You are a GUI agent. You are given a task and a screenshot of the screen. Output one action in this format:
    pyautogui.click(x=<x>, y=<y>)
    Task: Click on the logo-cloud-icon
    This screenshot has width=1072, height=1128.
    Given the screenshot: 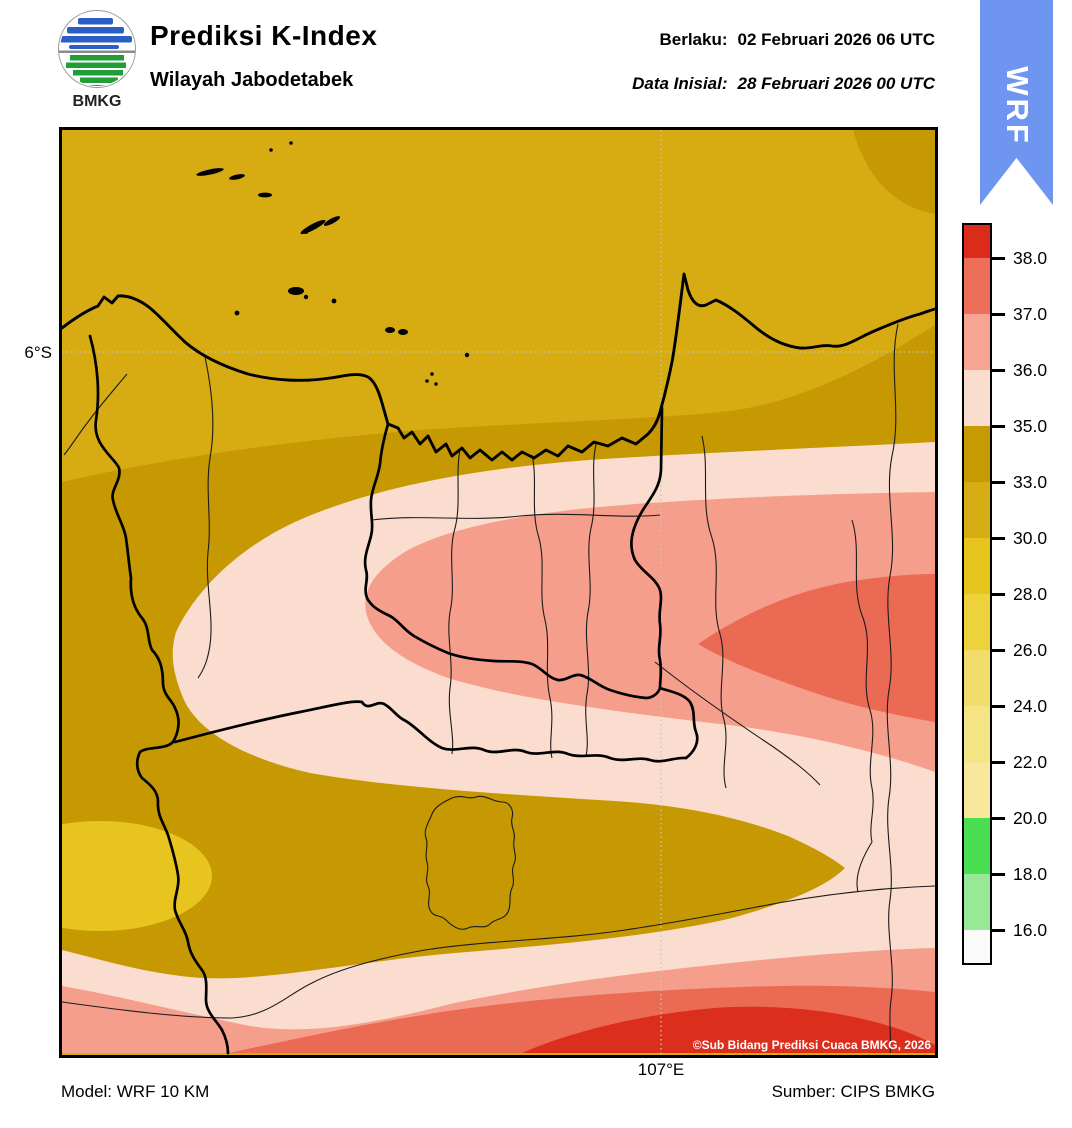 What is the action you would take?
    pyautogui.click(x=96, y=33)
    